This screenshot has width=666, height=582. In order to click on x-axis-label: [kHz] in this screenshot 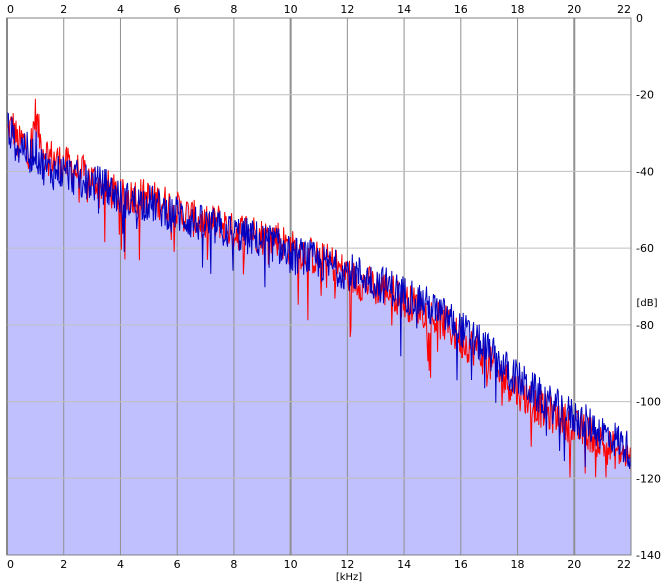, I will do `click(349, 577)`.